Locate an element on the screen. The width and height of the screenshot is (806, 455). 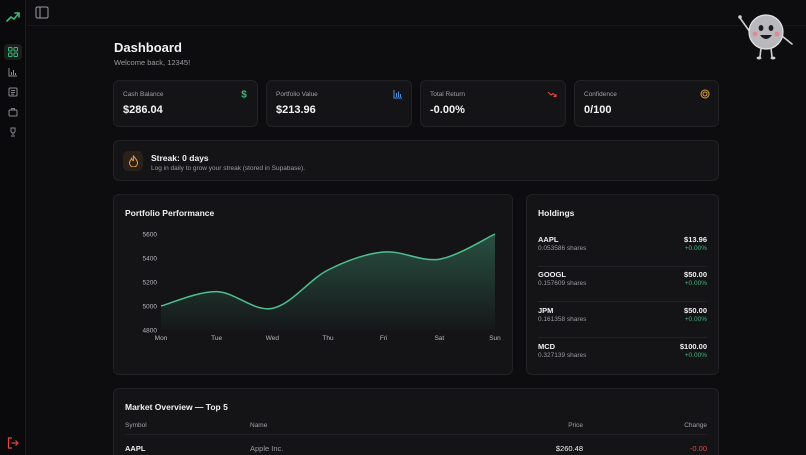
performance-title: Portfolio Performance is located at coordinates (170, 213).